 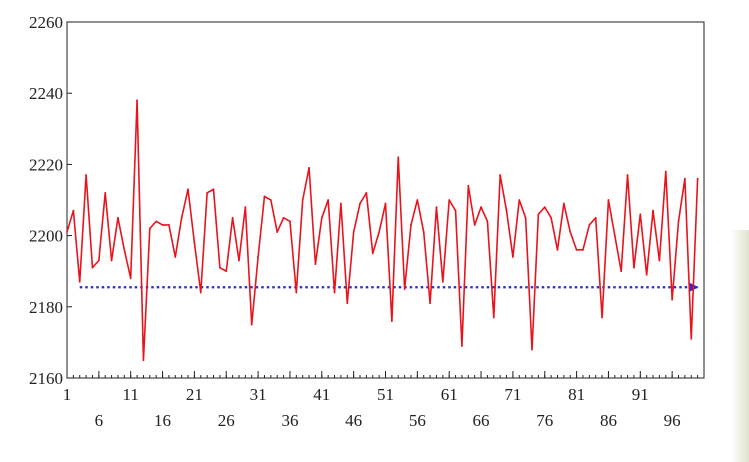 What do you see at coordinates (99, 420) in the screenshot?
I see `x-tick-label: 6` at bounding box center [99, 420].